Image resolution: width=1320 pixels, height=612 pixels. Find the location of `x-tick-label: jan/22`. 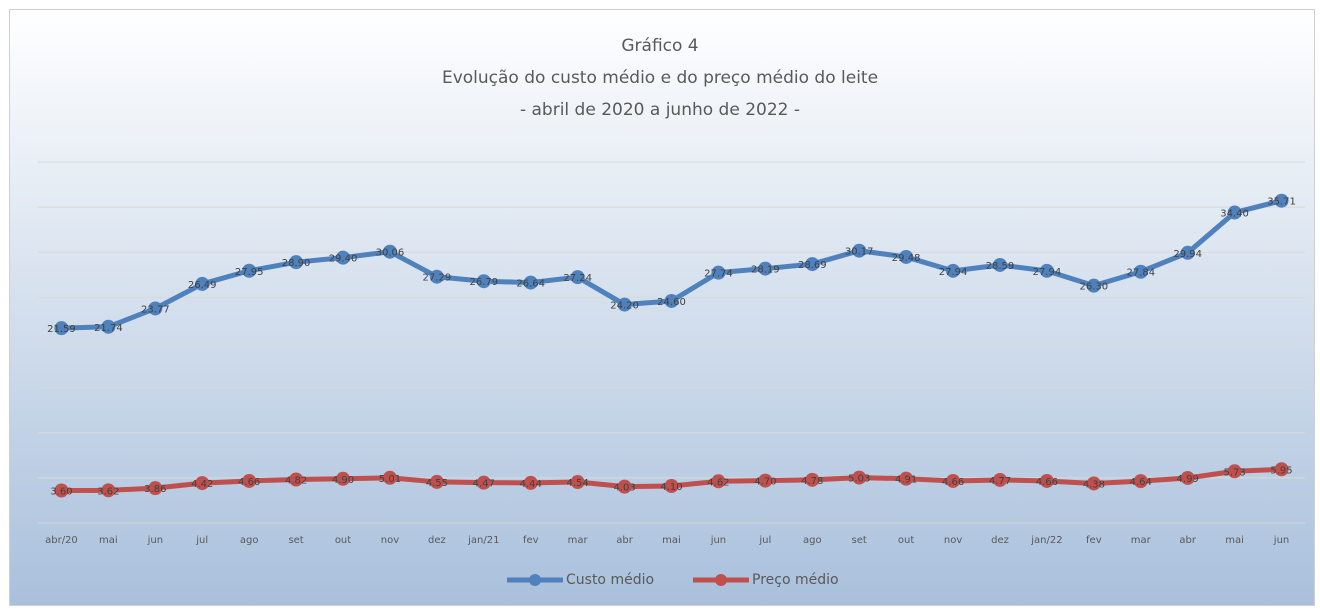

x-tick-label: jan/22 is located at coordinates (1046, 540).